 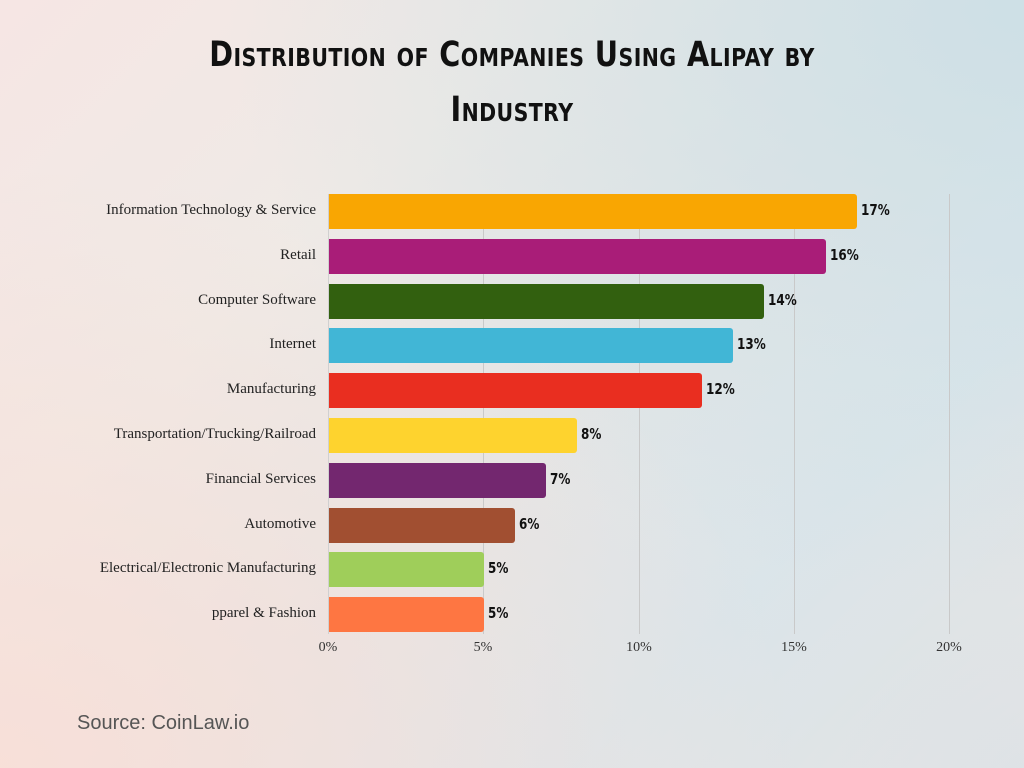 What do you see at coordinates (875, 210) in the screenshot?
I see `value-label: 17%` at bounding box center [875, 210].